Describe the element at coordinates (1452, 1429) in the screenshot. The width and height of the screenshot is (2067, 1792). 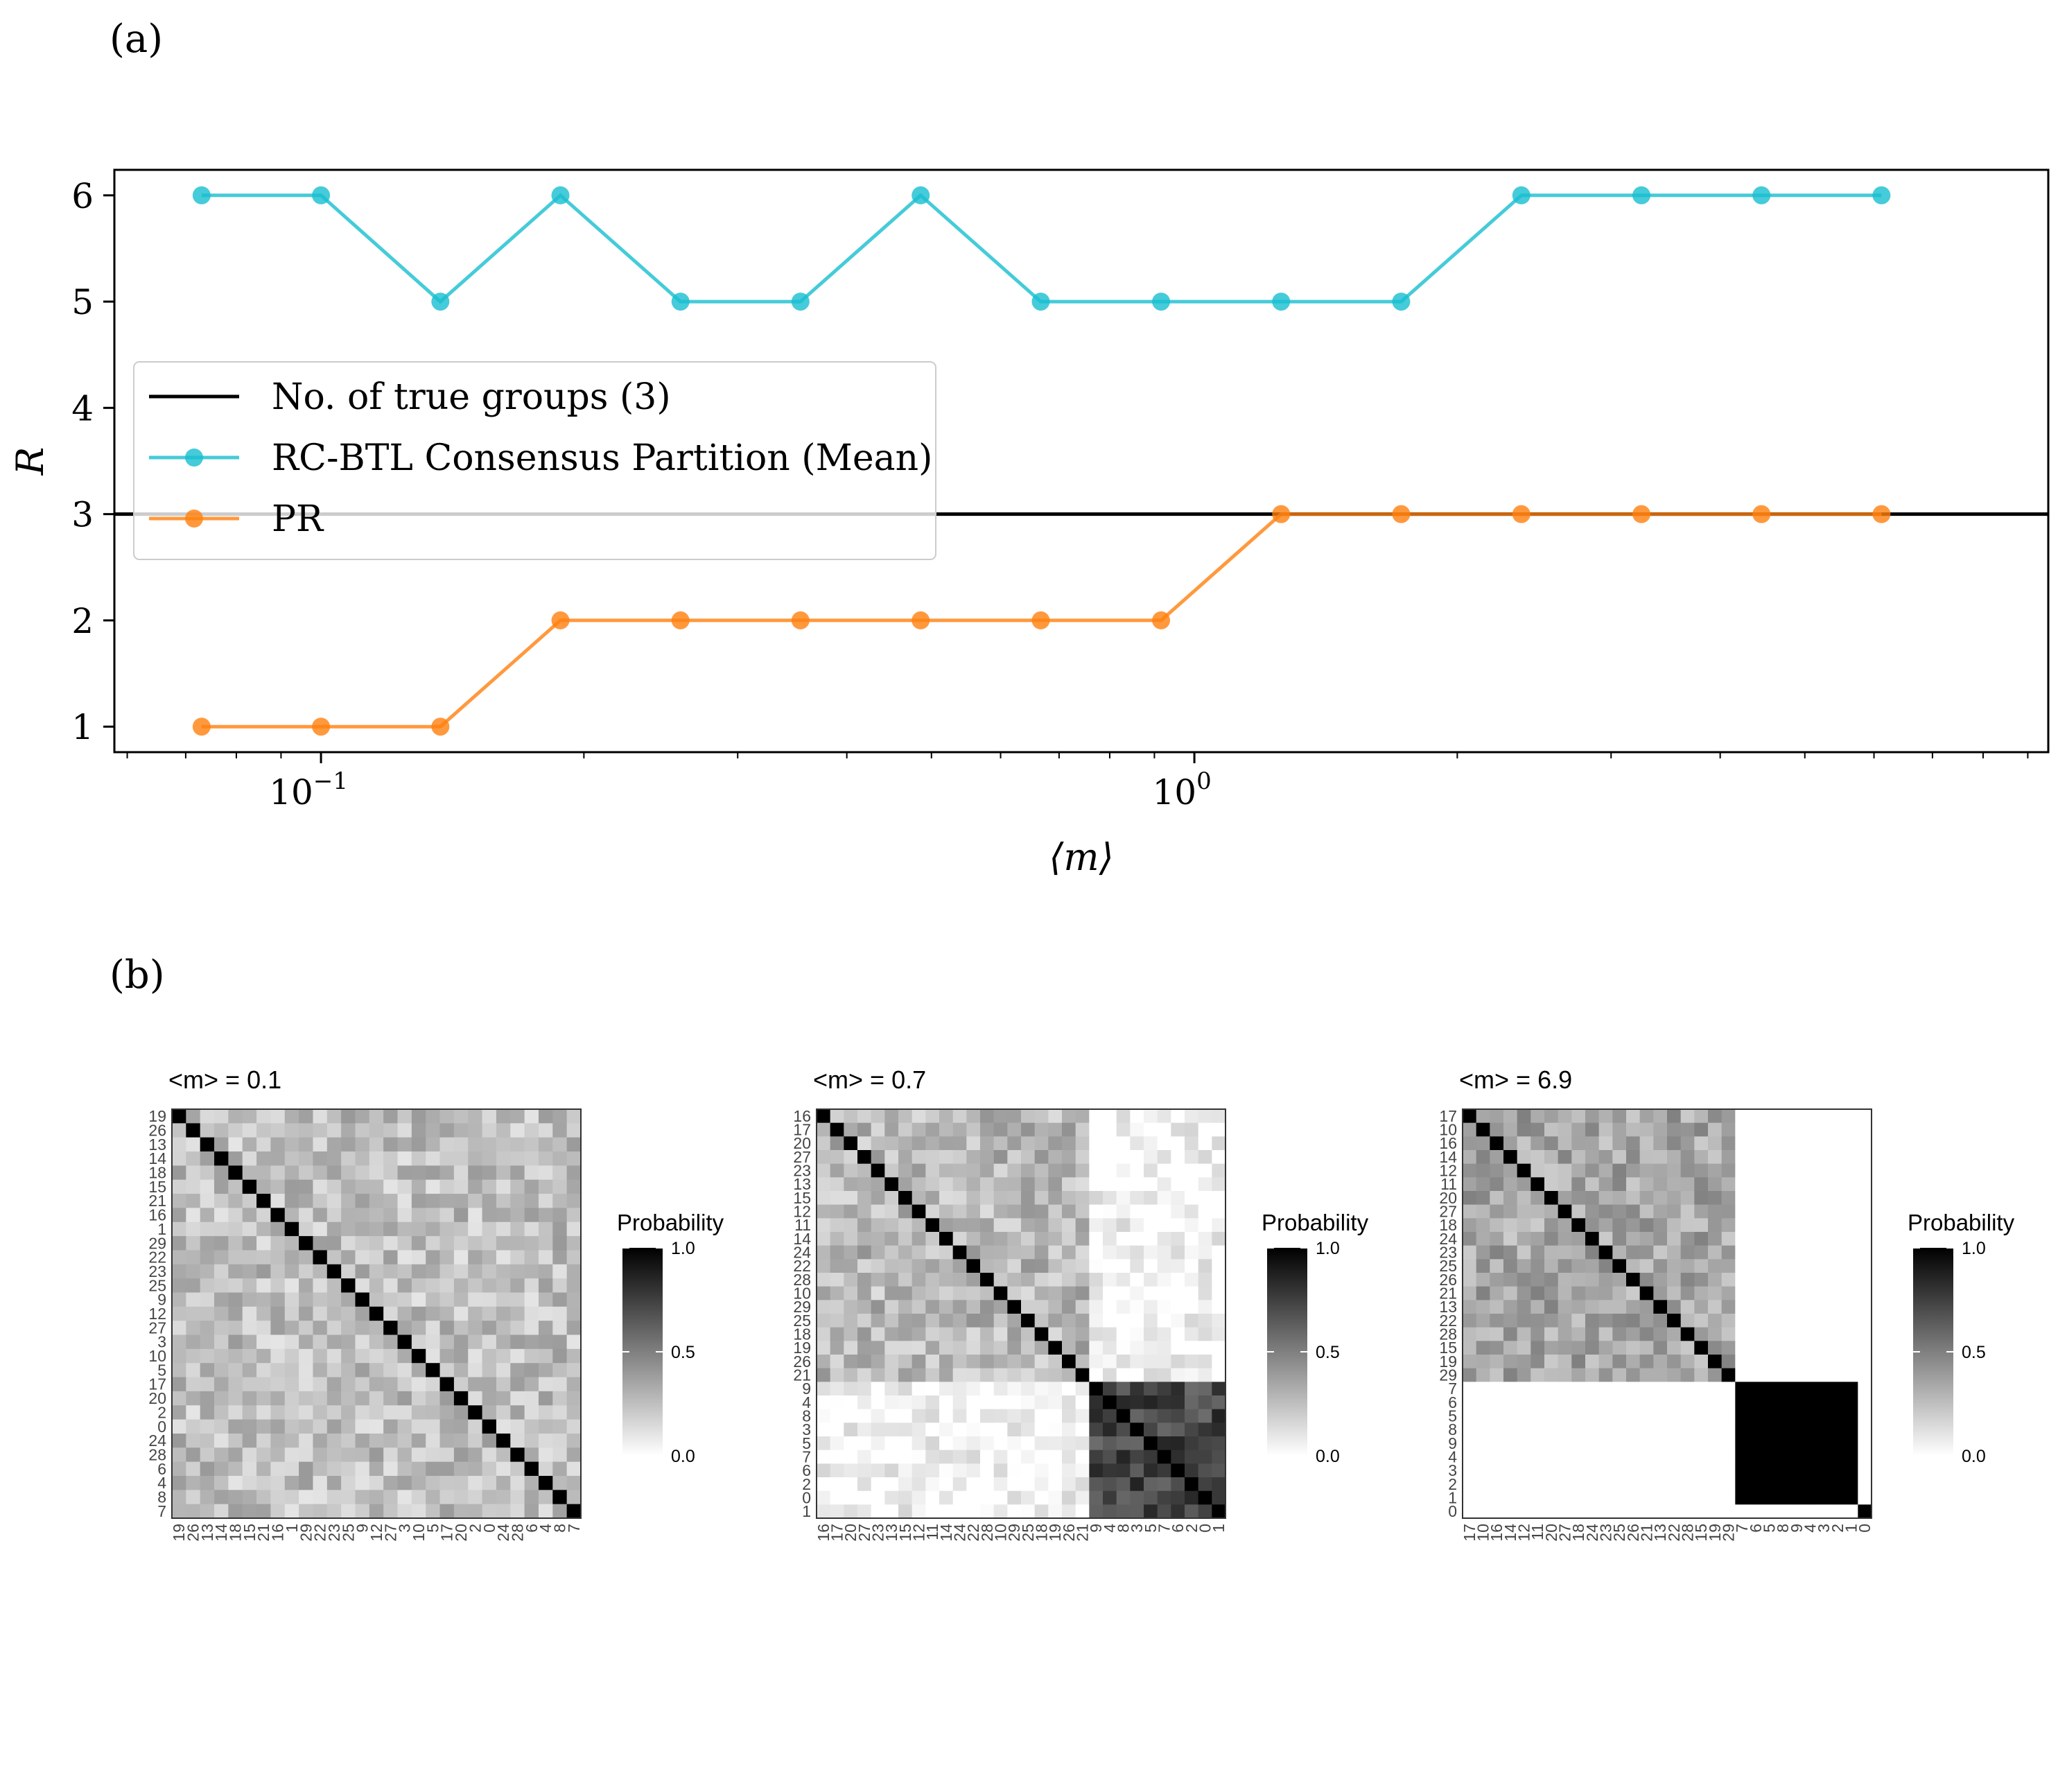
I see `row-label: 8` at that location.